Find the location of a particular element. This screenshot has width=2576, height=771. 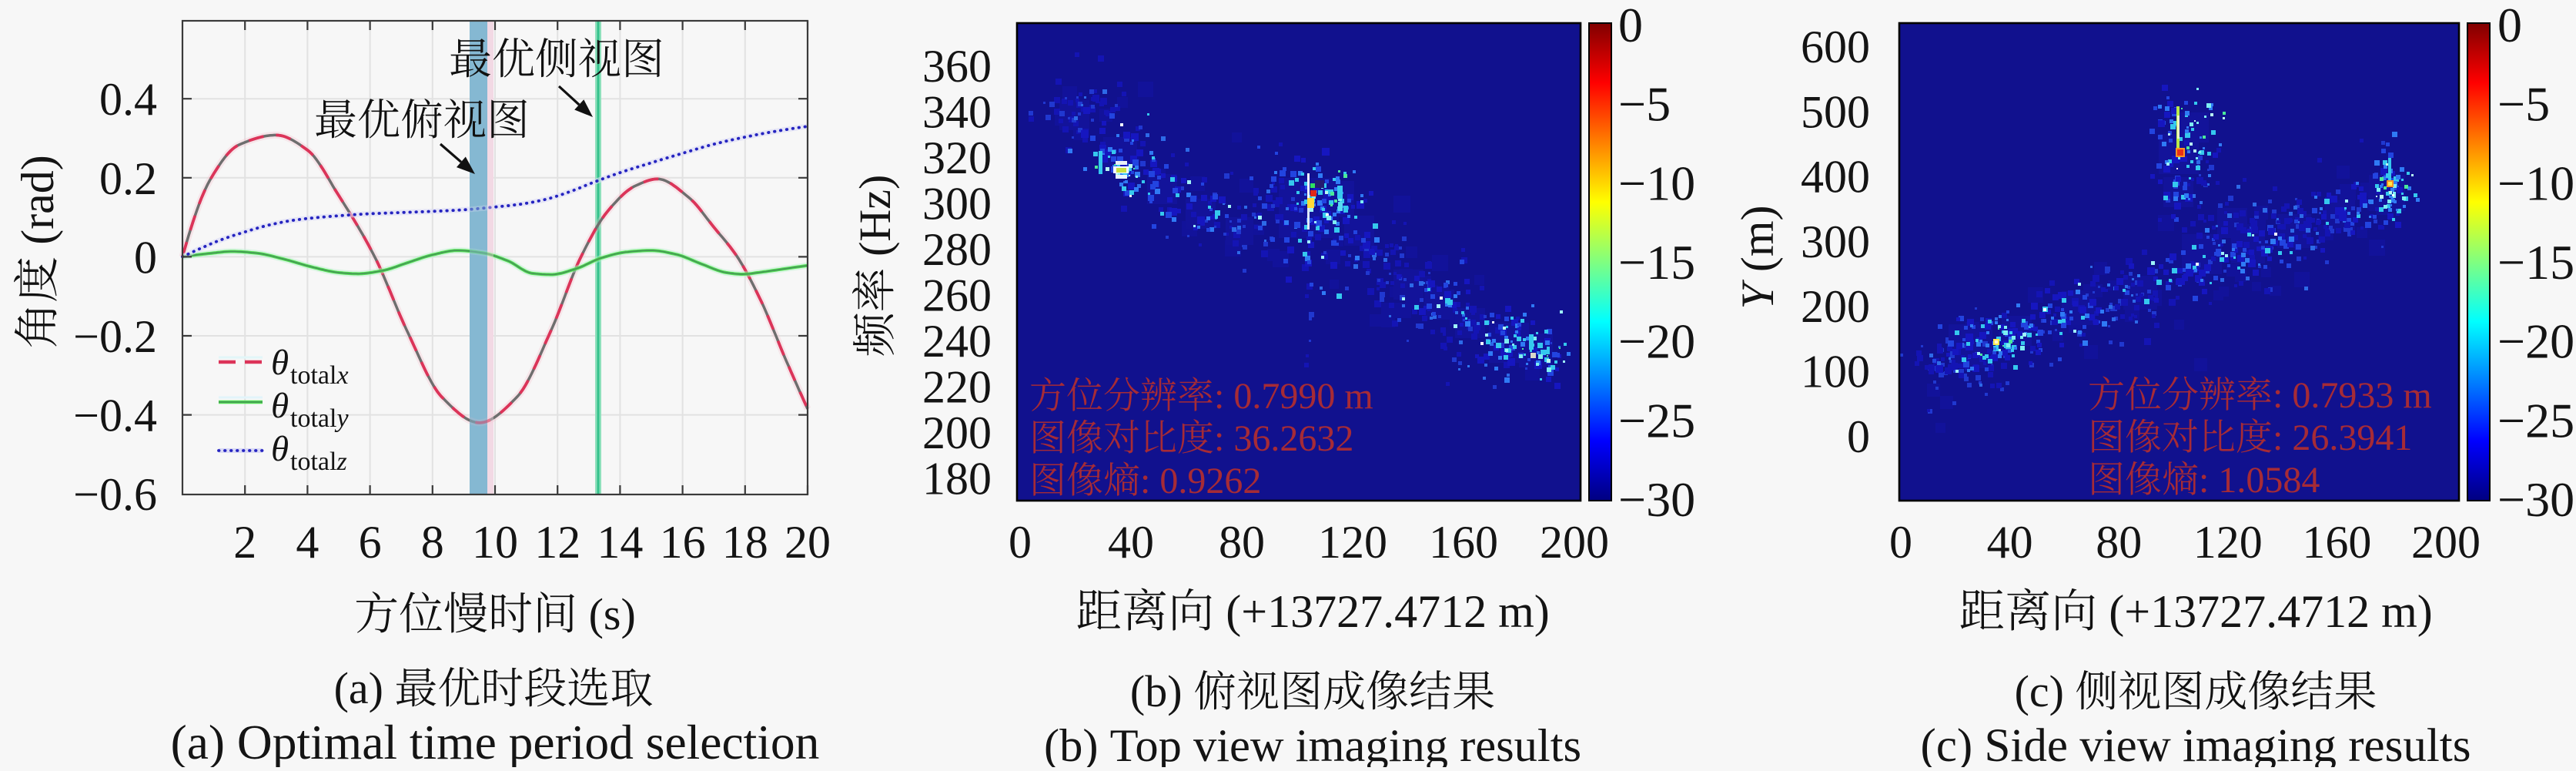

svg-text: 12 is located at coordinates (557, 542).